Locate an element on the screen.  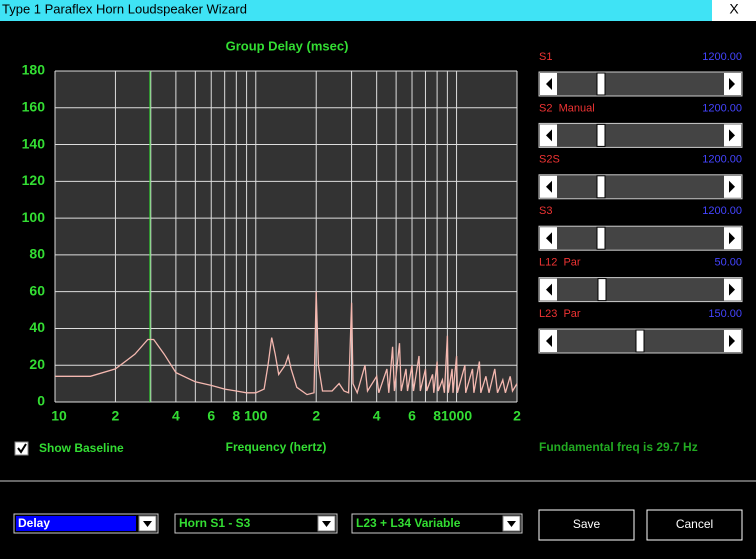
line-series is located at coordinates (286, 343).